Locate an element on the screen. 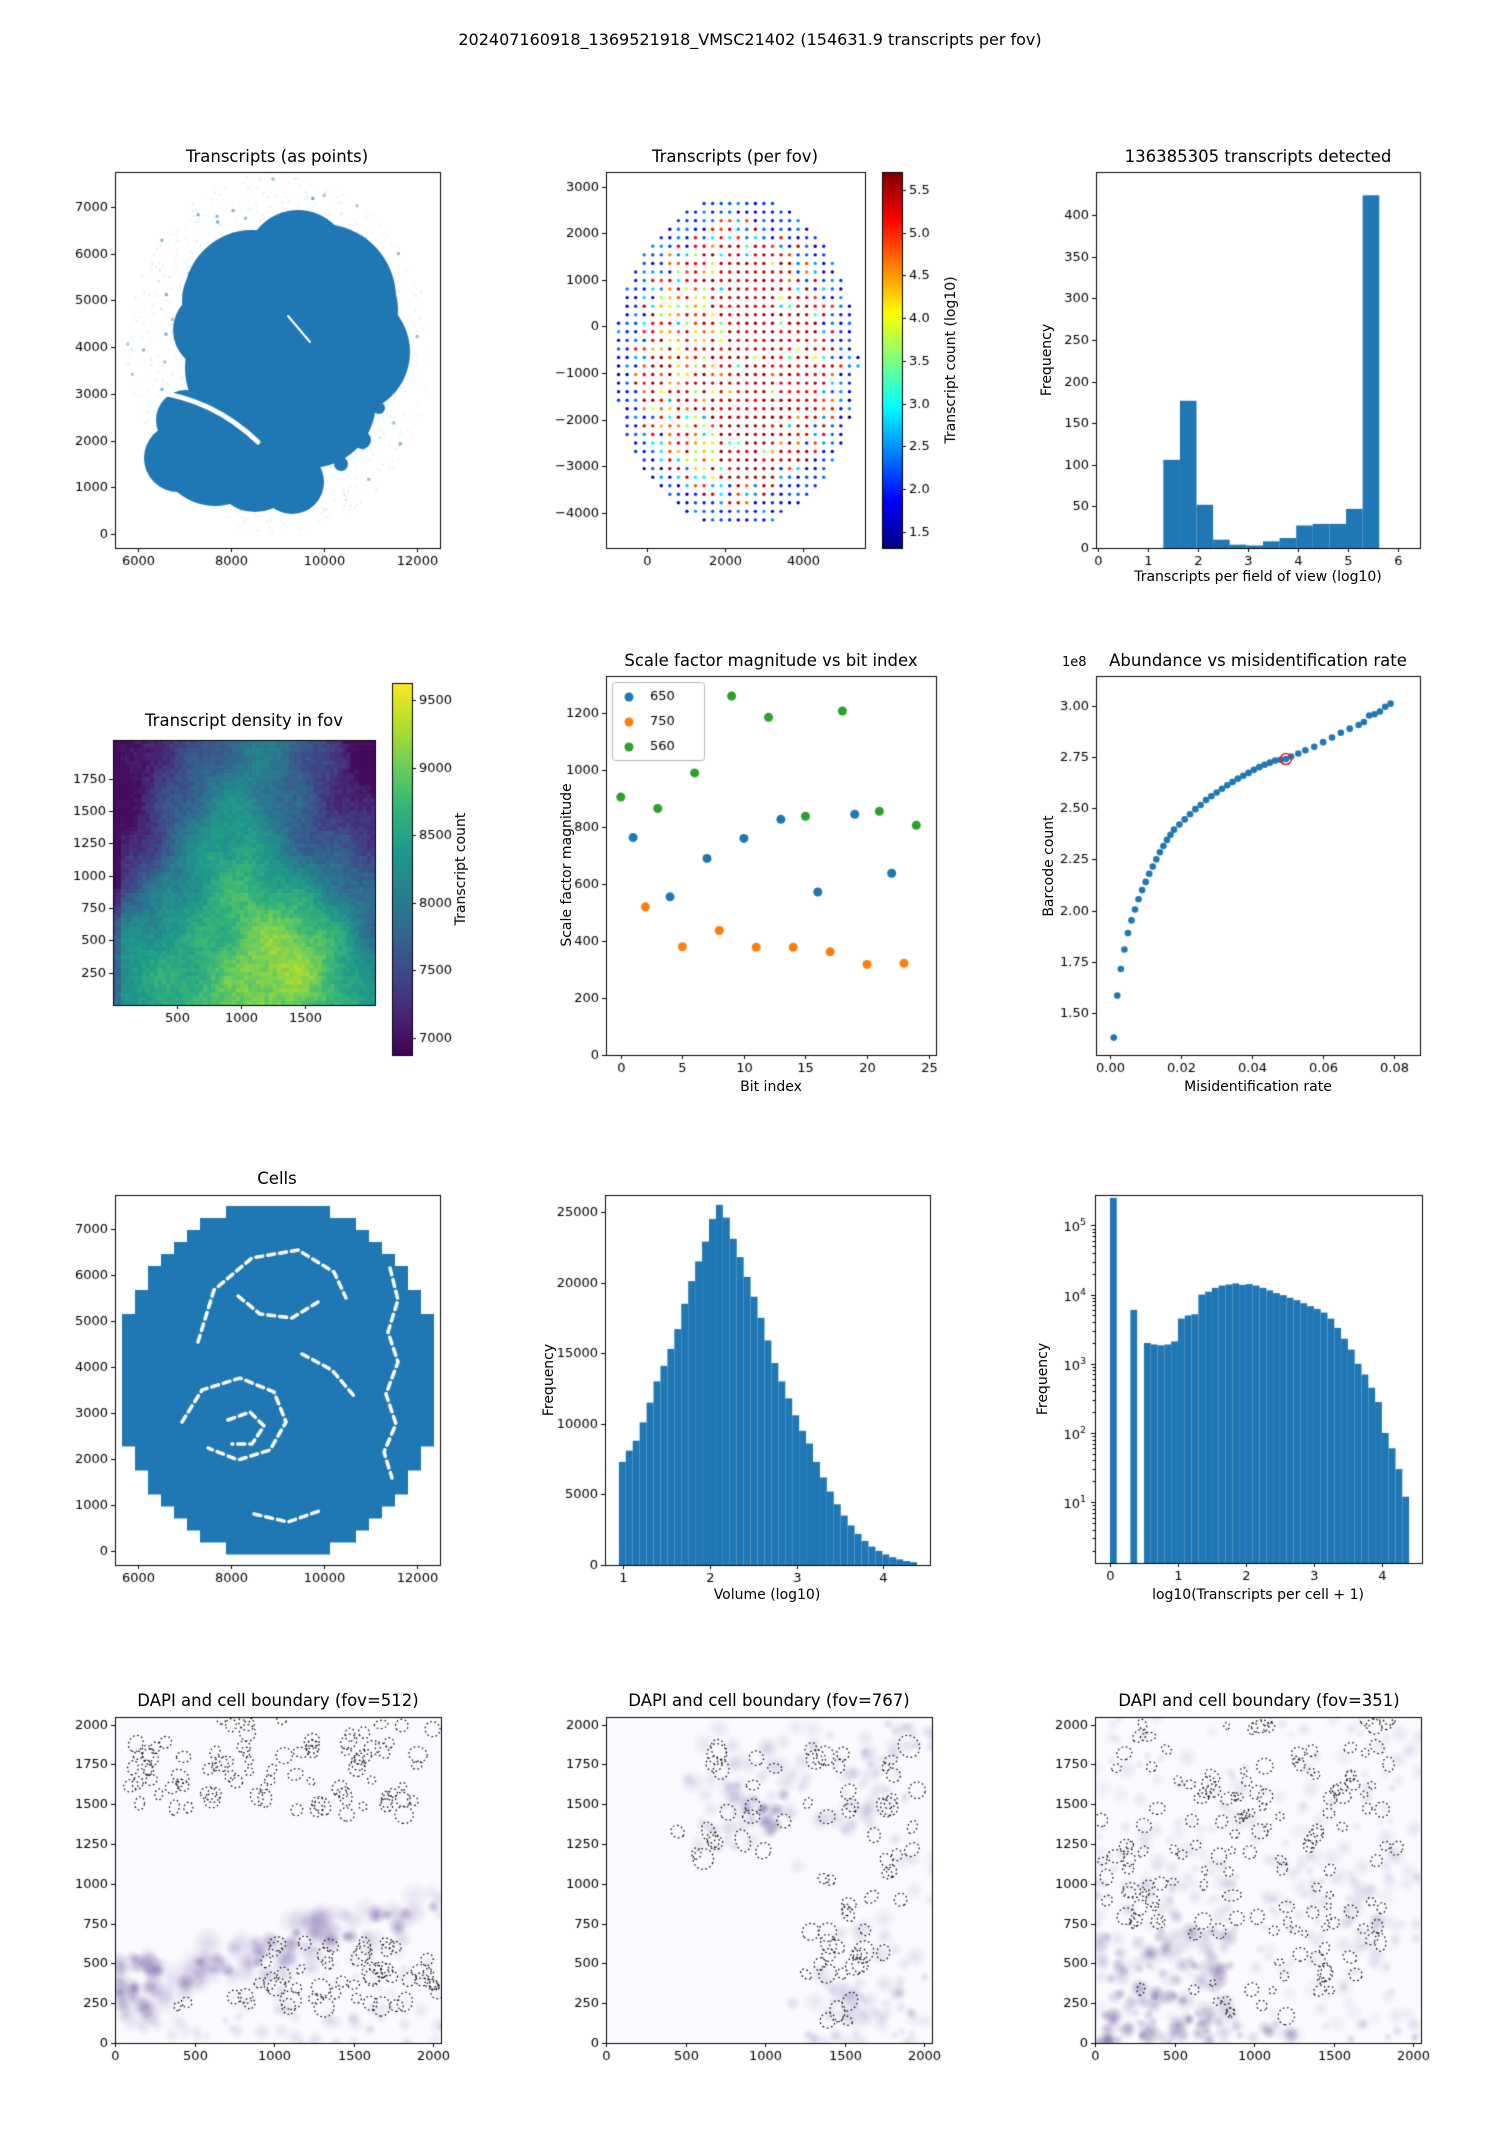  scale-factor-ylabel: Scale factor magnitude is located at coordinates (567, 865).